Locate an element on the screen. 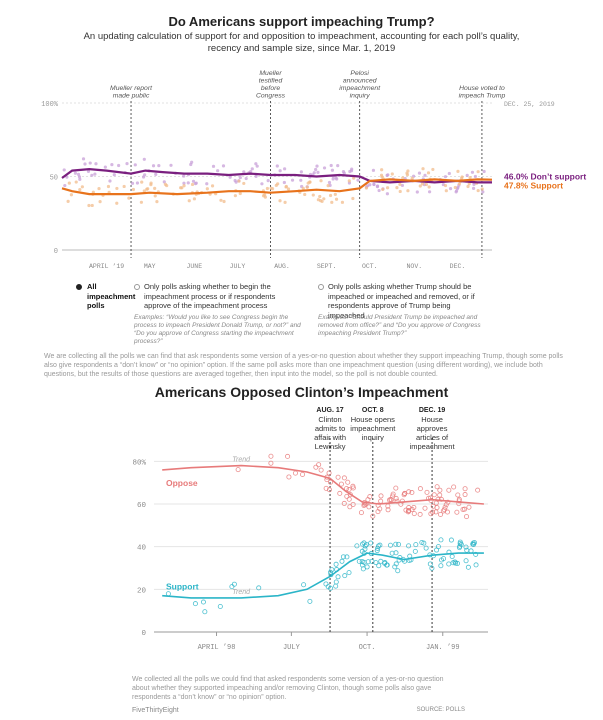 This screenshot has height=720, width=603. event-label-line: admits to is located at coordinates (330, 428).